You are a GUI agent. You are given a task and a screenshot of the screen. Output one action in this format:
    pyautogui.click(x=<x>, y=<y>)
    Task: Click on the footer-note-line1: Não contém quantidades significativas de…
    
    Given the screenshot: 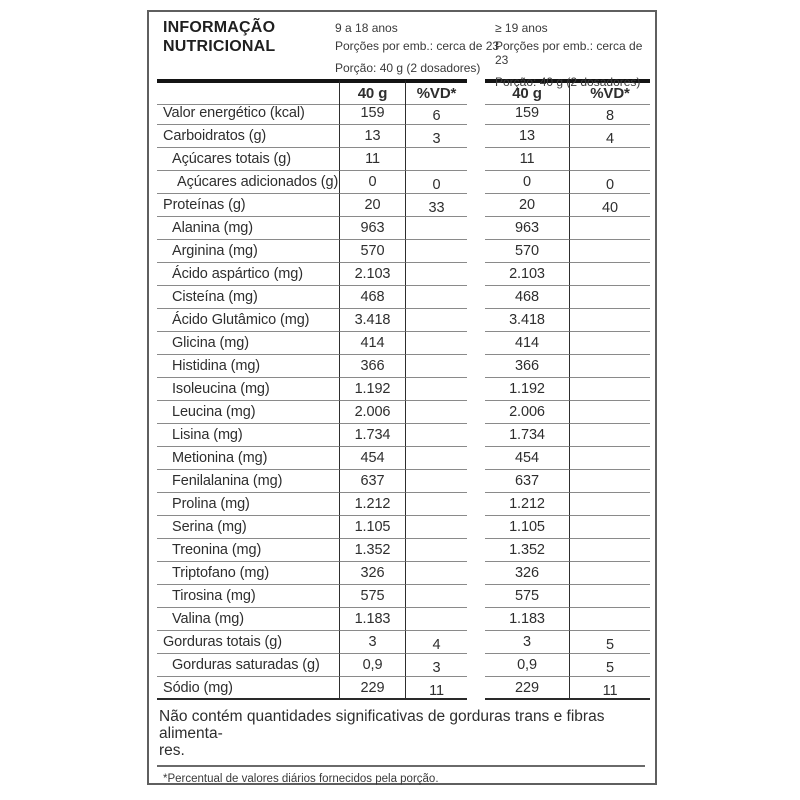 What is the action you would take?
    pyautogui.click(x=382, y=725)
    